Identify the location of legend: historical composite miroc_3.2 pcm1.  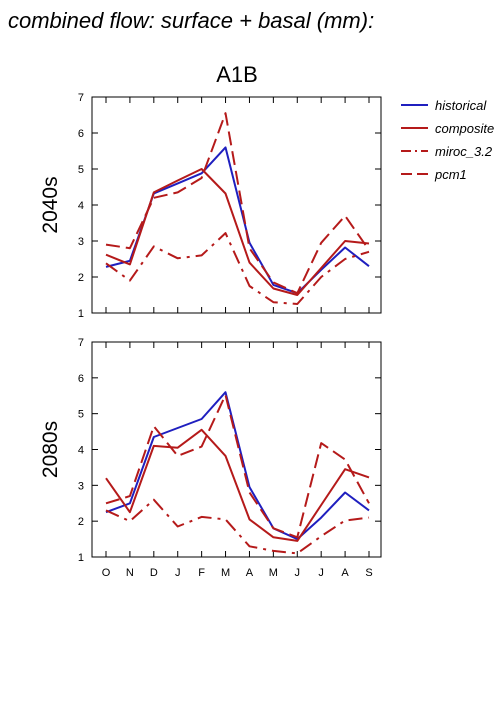
(447, 140).